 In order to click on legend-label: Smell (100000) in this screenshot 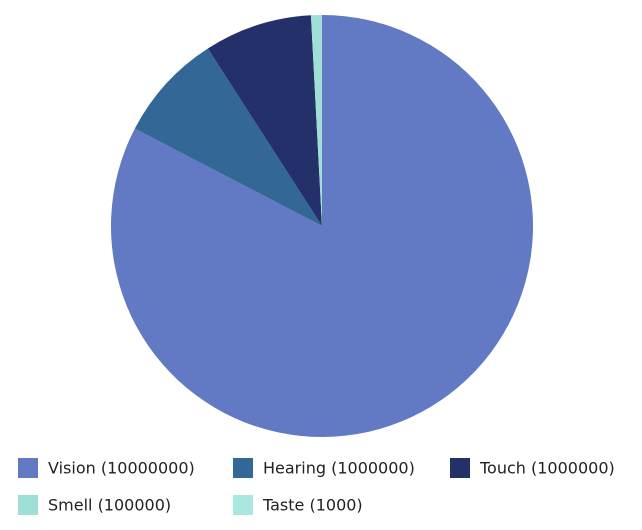, I will do `click(109, 505)`.